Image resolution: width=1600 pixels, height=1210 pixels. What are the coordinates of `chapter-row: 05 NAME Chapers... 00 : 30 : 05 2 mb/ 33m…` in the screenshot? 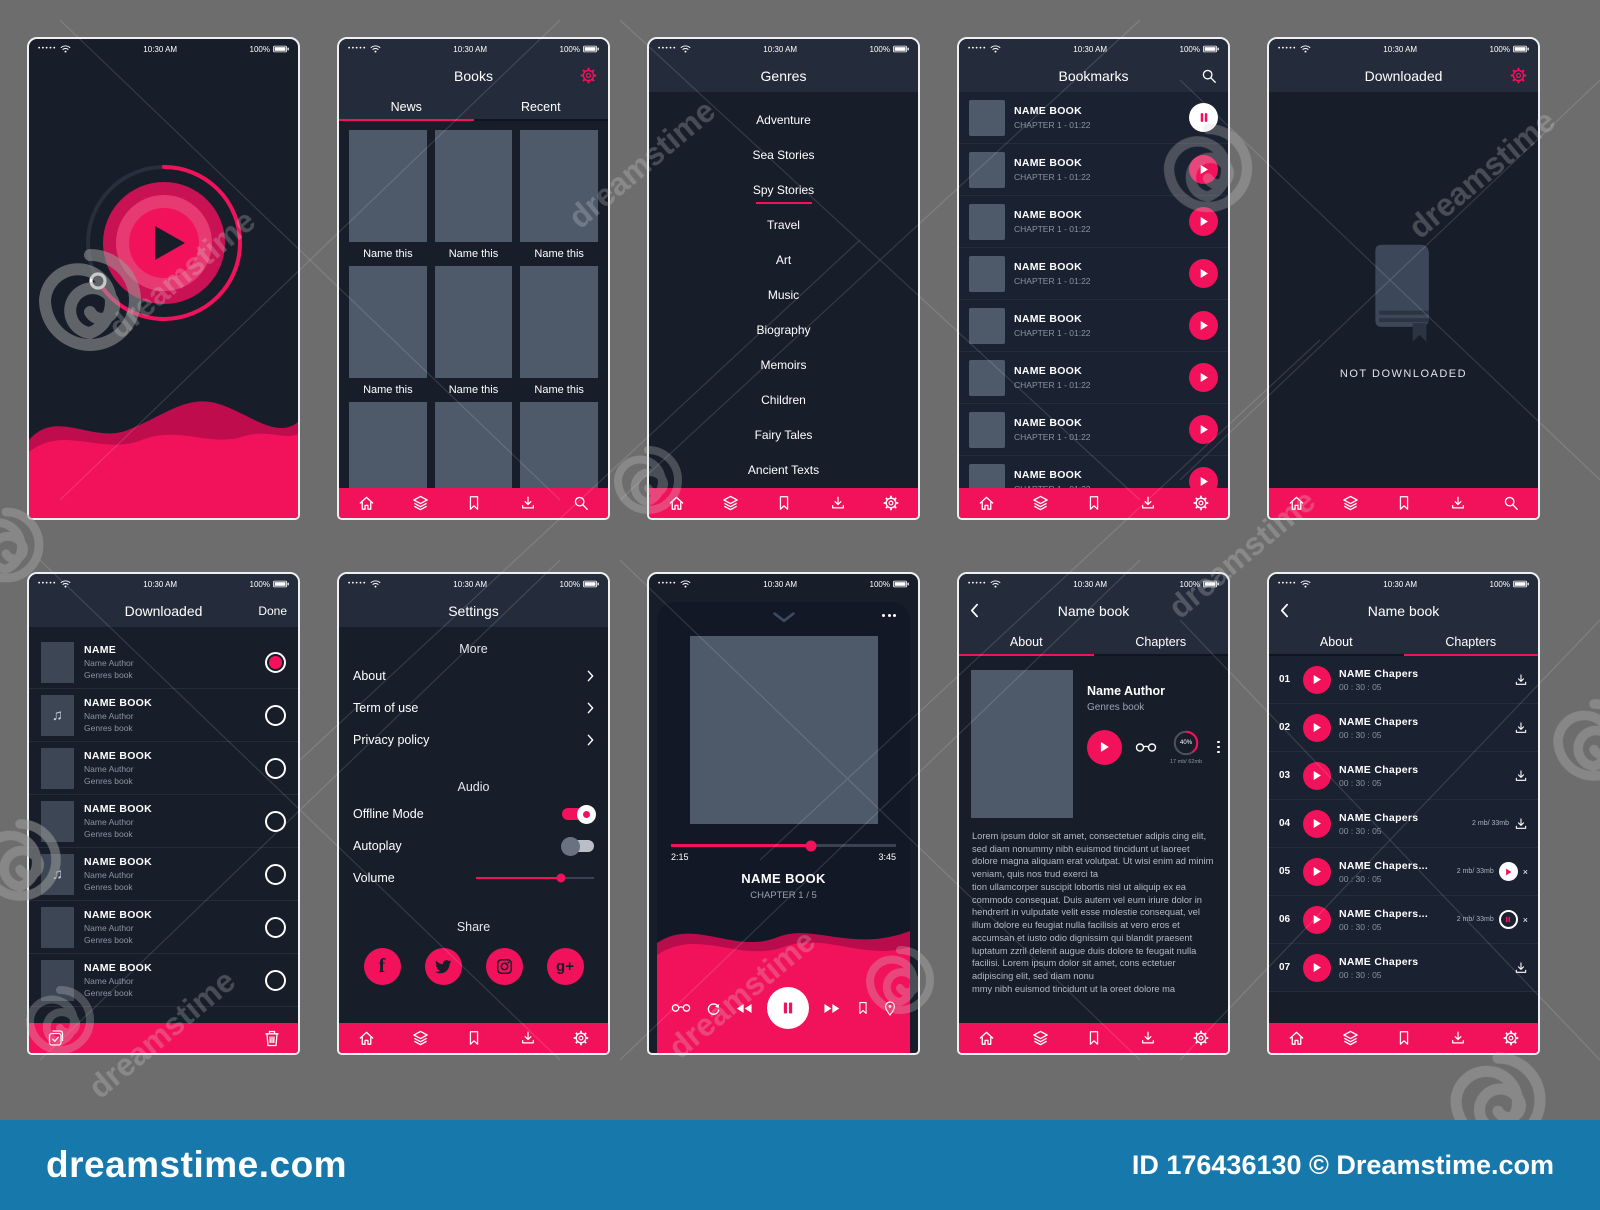 It's located at (1403, 872).